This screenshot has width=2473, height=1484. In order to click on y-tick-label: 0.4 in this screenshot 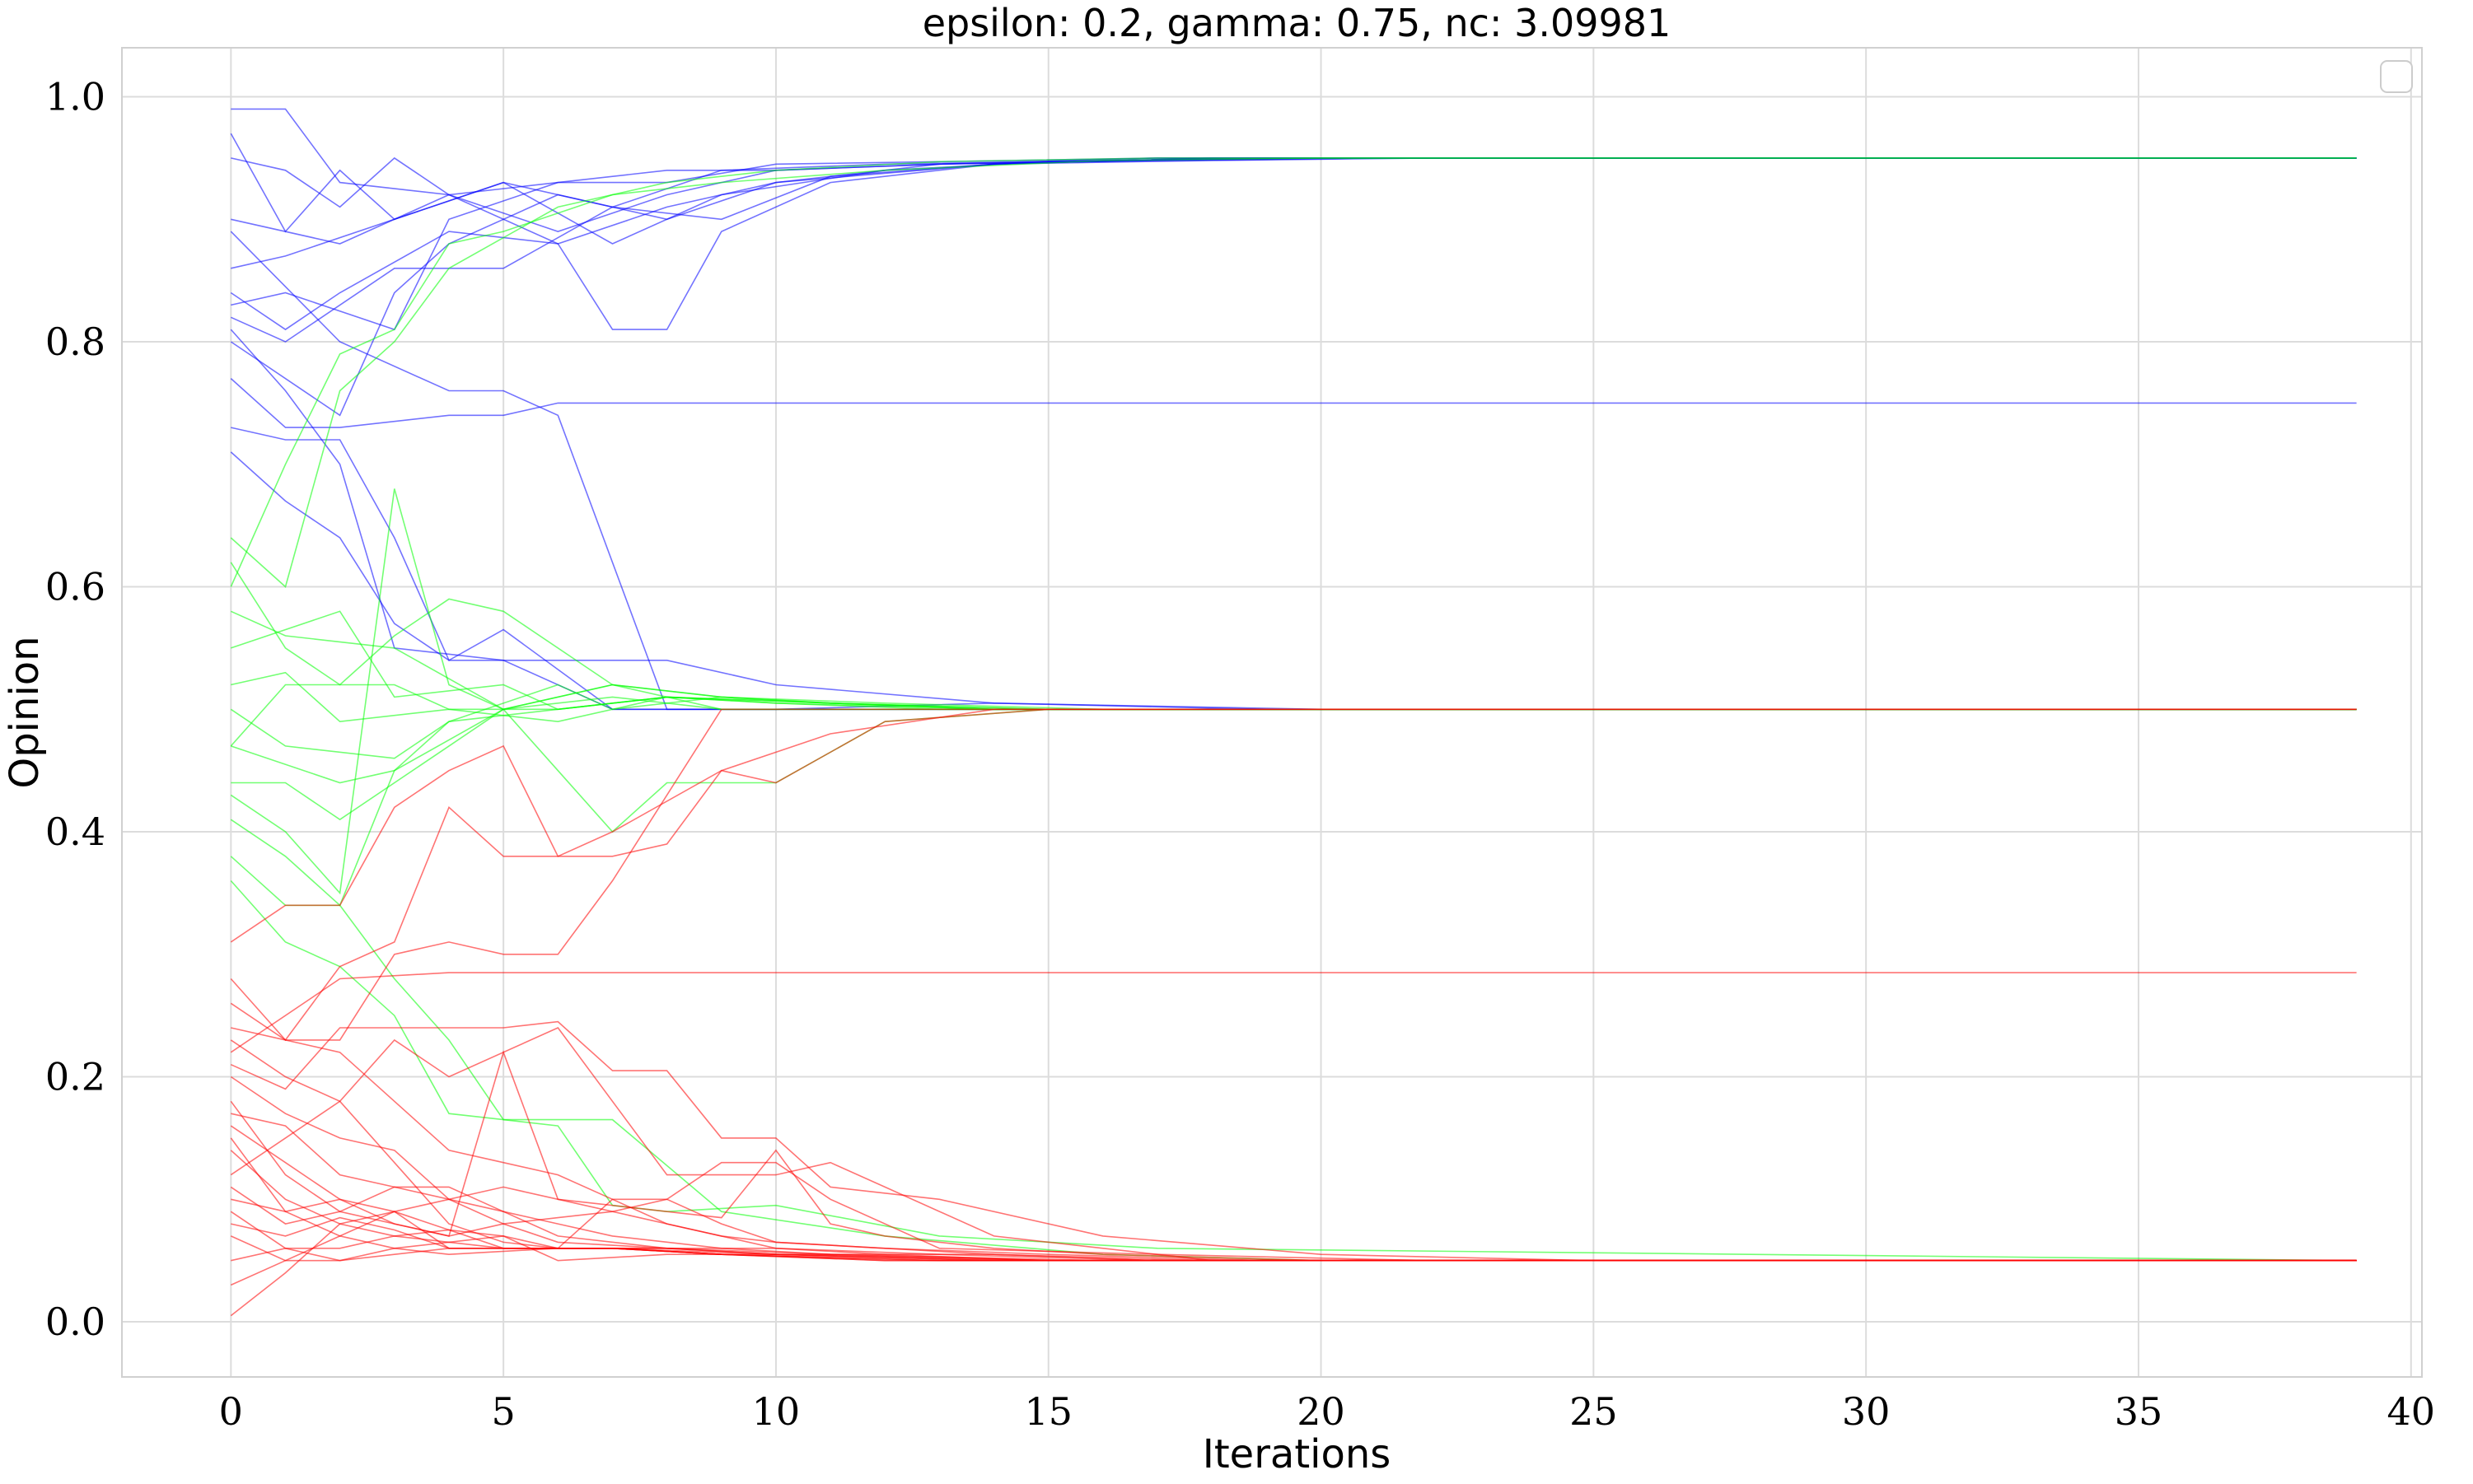, I will do `click(75, 832)`.